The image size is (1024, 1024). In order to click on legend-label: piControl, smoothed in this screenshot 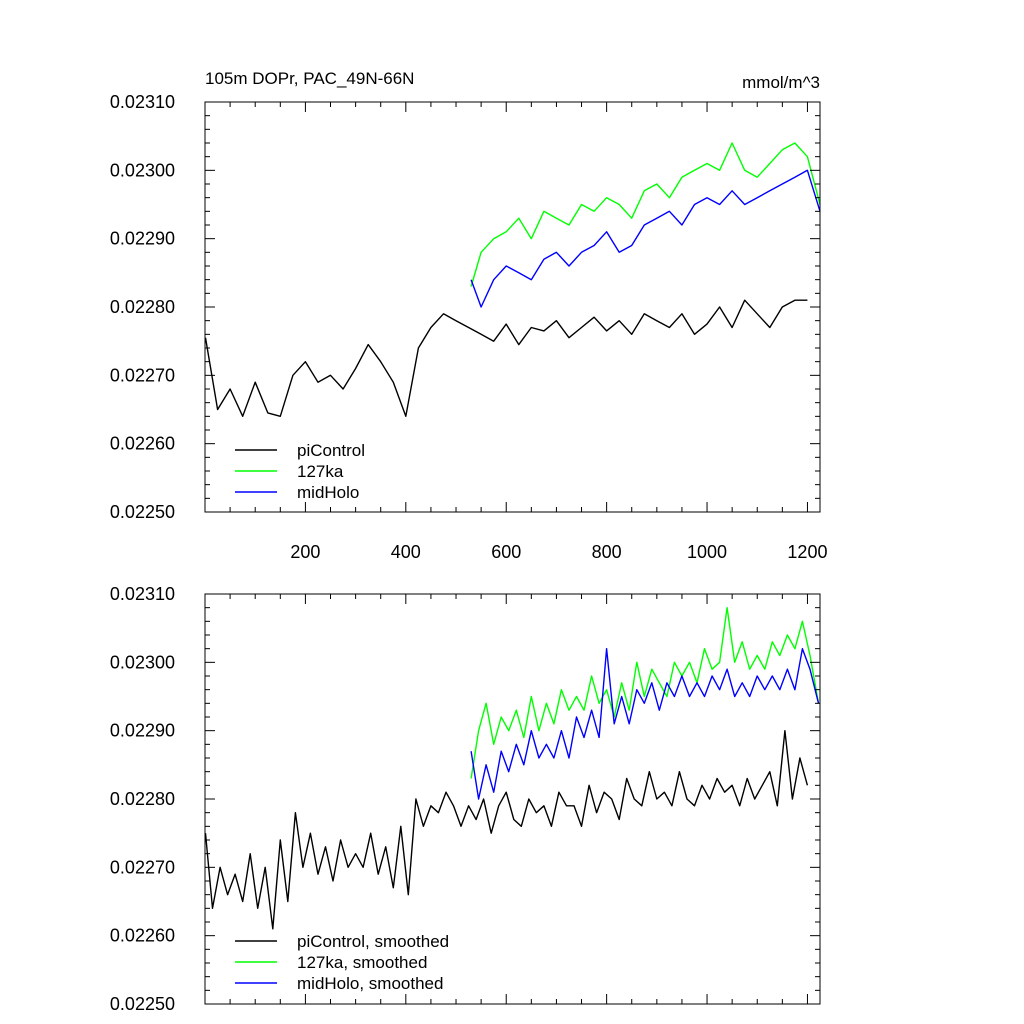, I will do `click(373, 941)`.